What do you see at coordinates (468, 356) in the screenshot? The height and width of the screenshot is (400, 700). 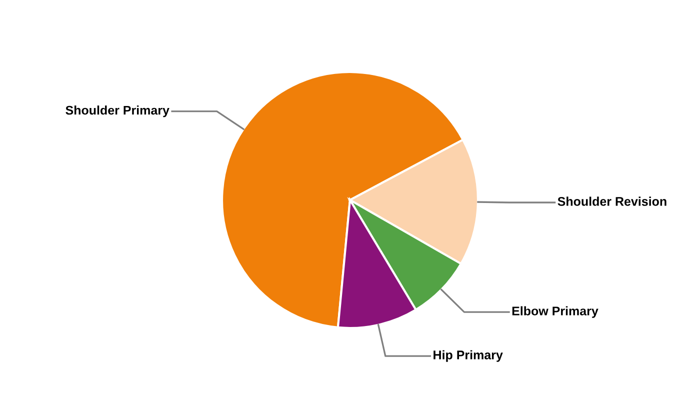 I see `slice-label: Hip Primary` at bounding box center [468, 356].